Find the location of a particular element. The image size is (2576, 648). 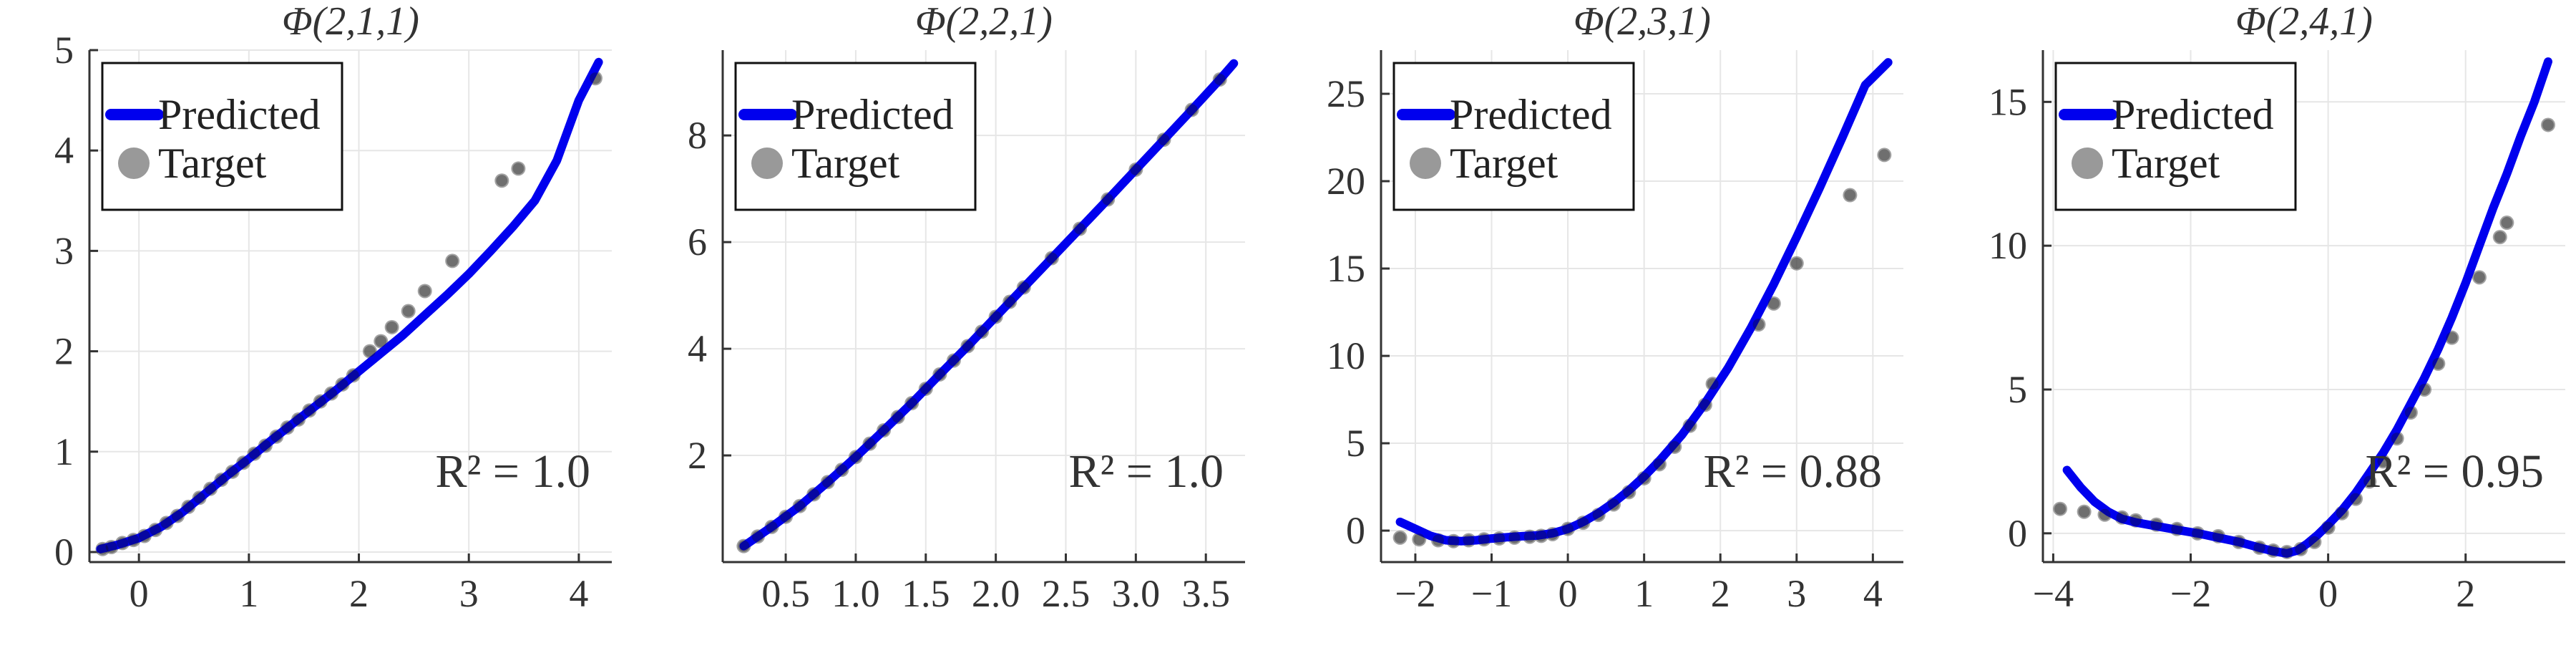

r2-annotation: R² = 0.88 is located at coordinates (1792, 472).